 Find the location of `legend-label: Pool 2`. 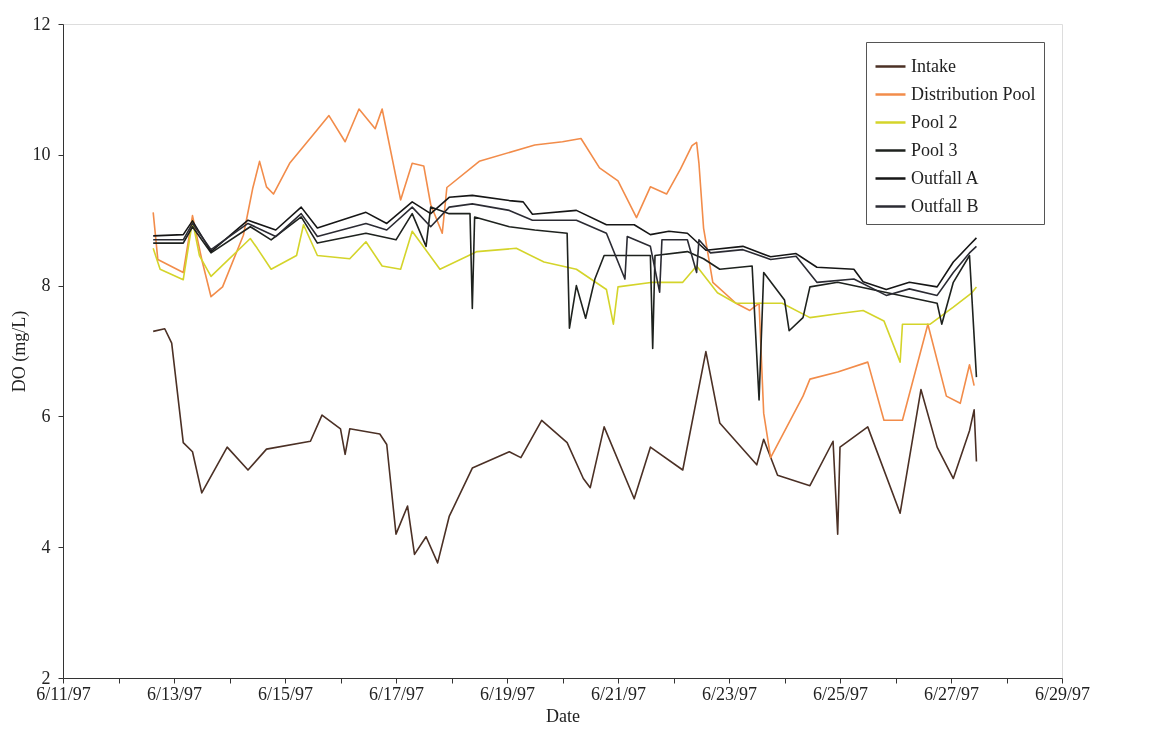

legend-label: Pool 2 is located at coordinates (934, 121).